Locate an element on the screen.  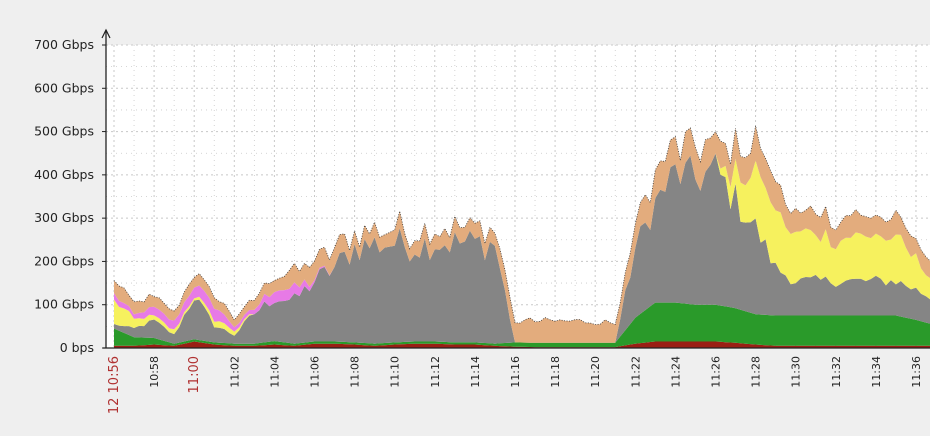
y-tick-label: 200 Gbps is located at coordinates (64, 260).